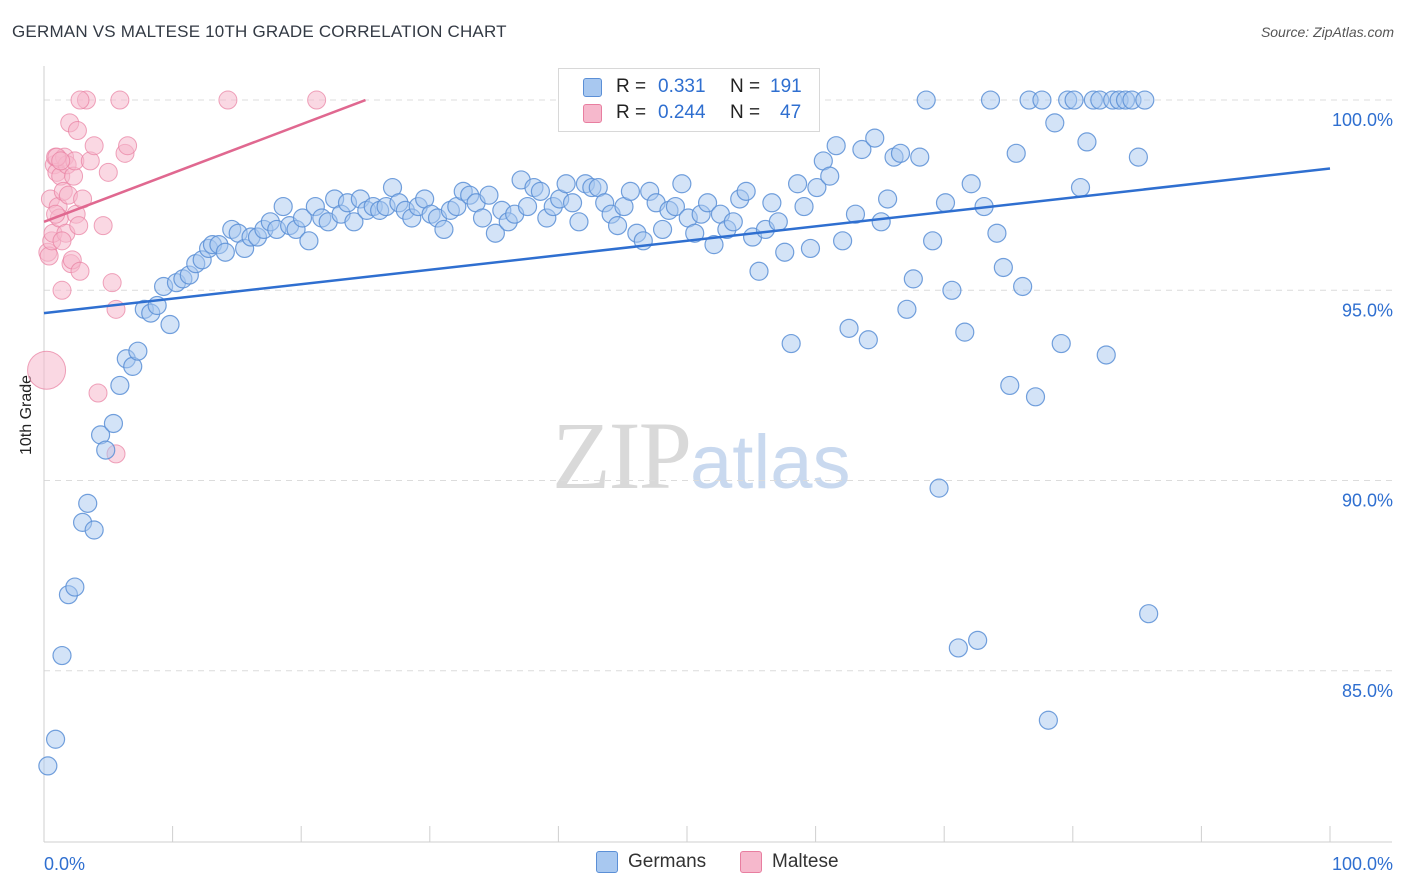 Image resolution: width=1406 pixels, height=892 pixels. I want to click on stats-row-maltese: R = 0.244 N = 47, so click(692, 113).